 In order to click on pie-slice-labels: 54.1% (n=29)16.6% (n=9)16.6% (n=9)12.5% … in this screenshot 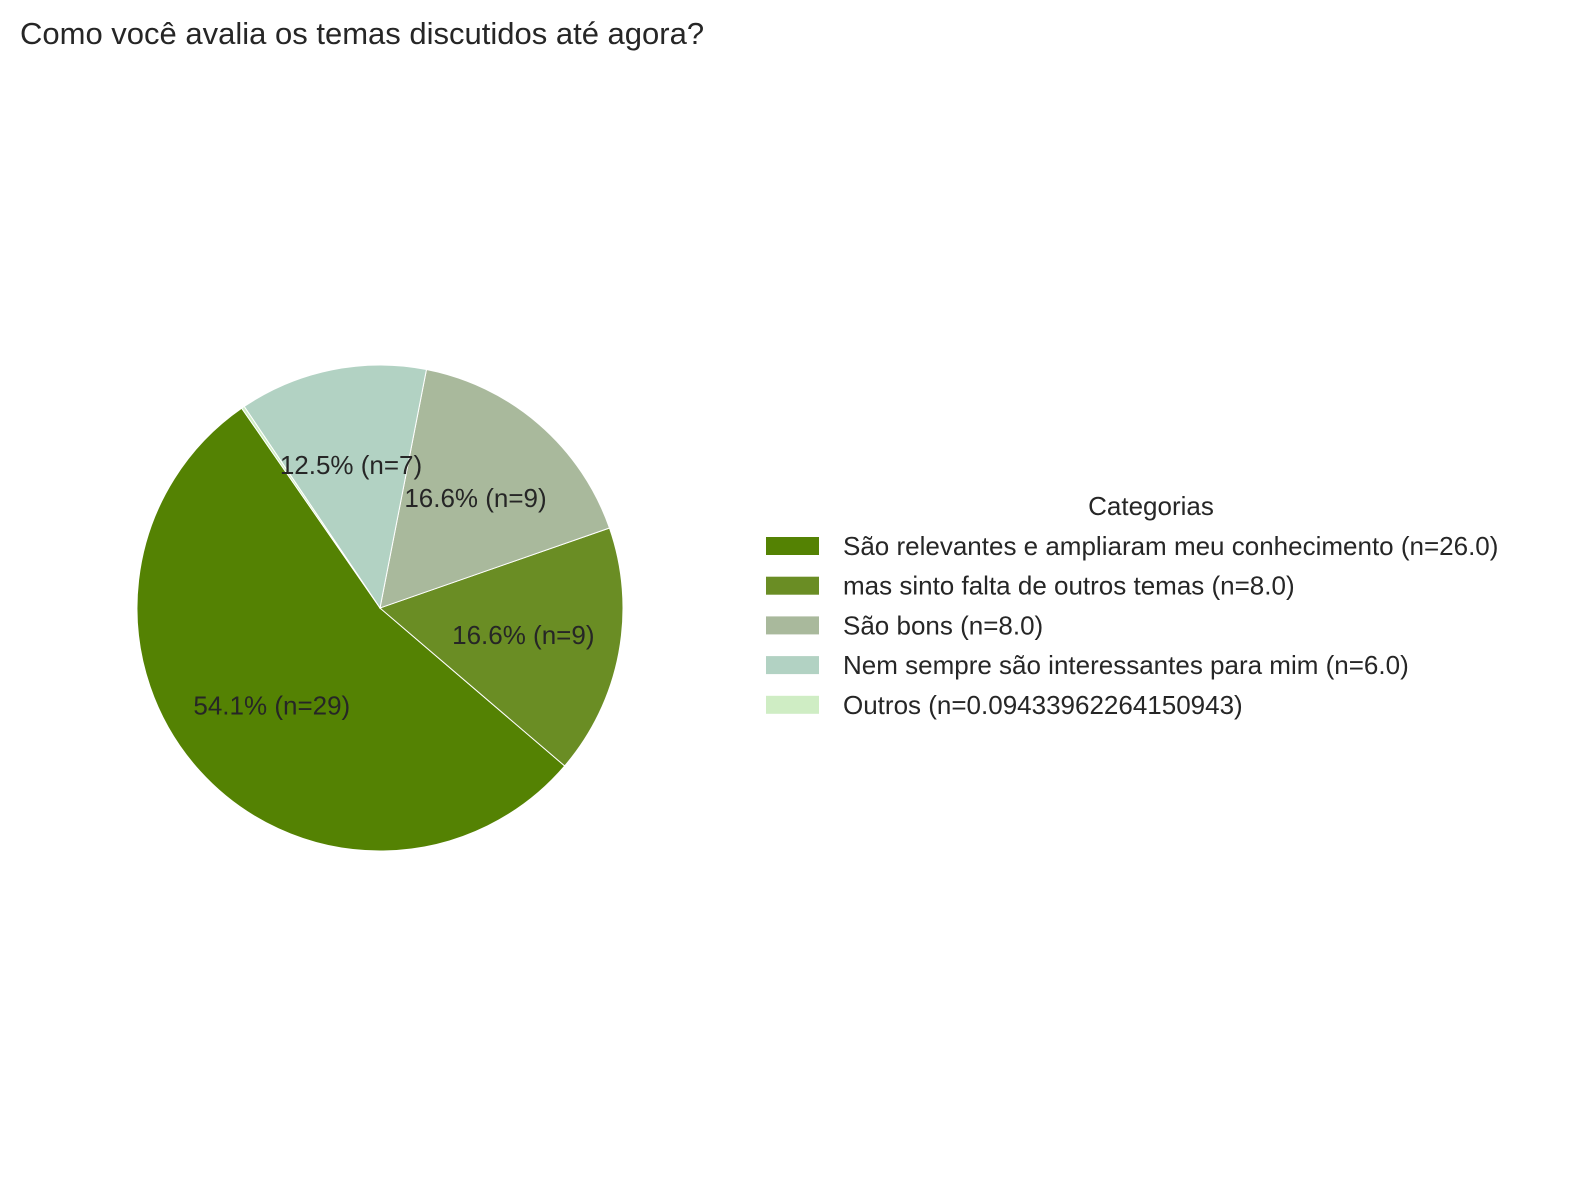, I will do `click(393, 585)`.